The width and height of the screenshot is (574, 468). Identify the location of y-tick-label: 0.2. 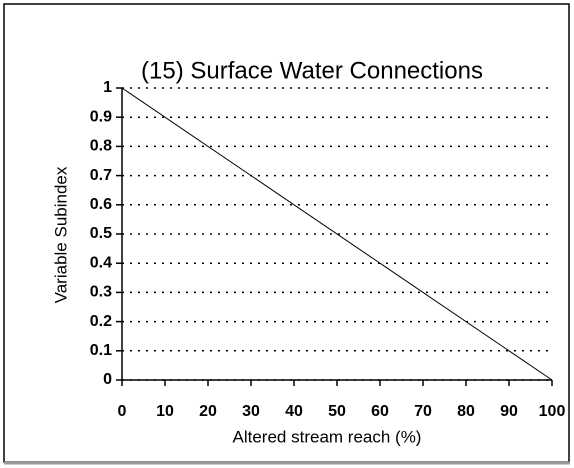
(101, 321).